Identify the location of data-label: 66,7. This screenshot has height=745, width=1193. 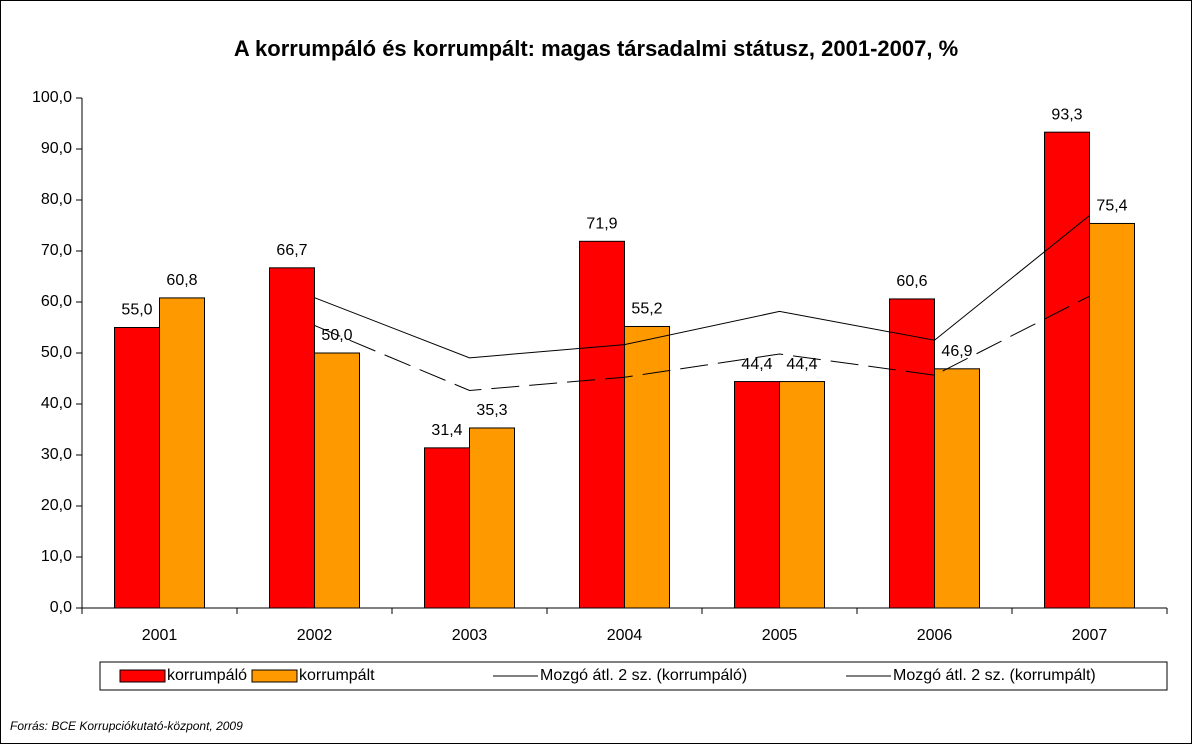
(291, 250).